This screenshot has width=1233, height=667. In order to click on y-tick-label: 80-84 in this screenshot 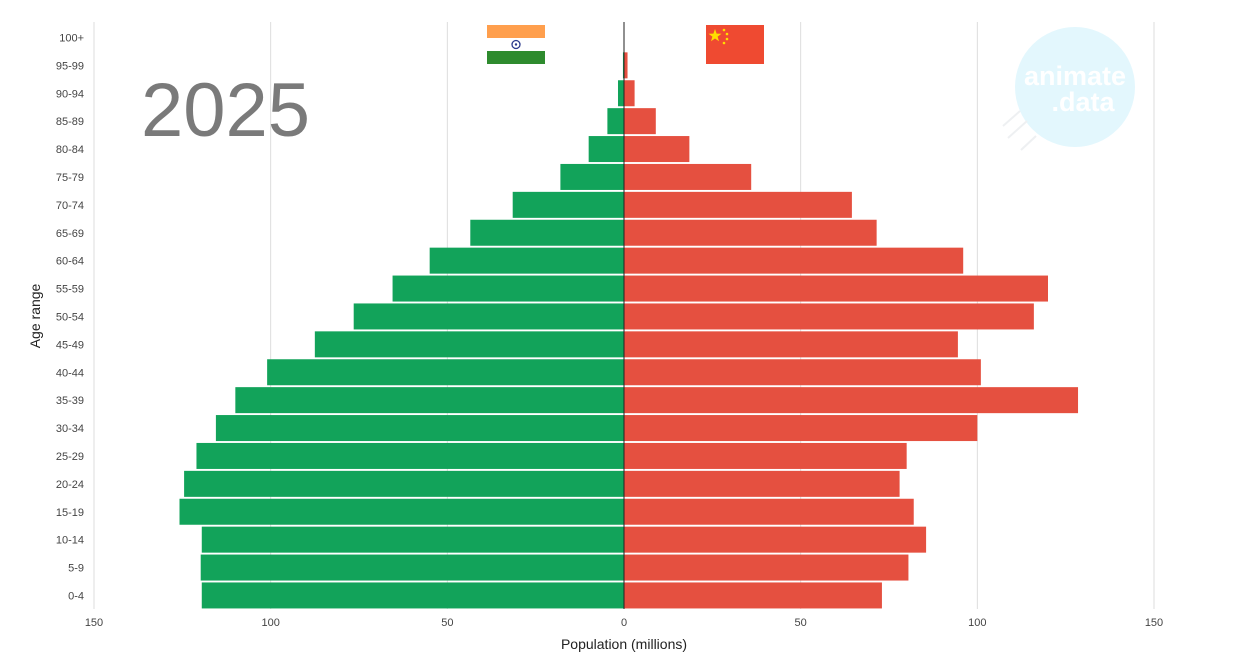, I will do `click(70, 150)`.